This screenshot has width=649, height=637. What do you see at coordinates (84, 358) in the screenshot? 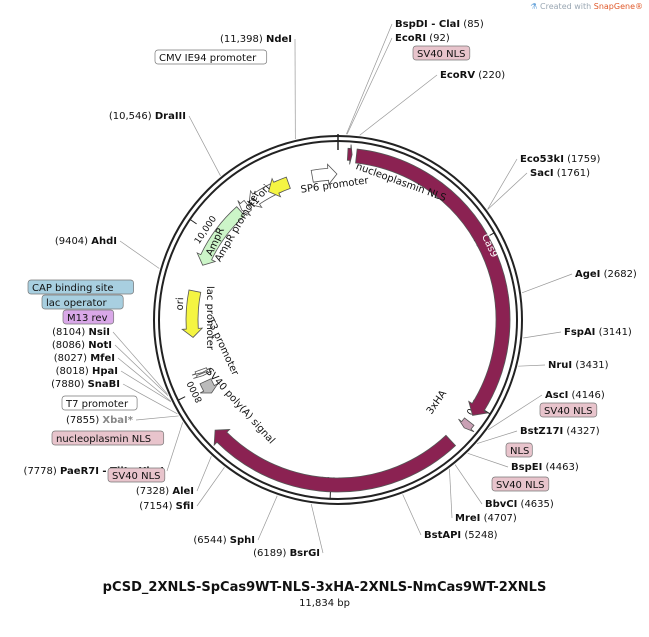
I see `site-label: (8027) MfeI` at bounding box center [84, 358].